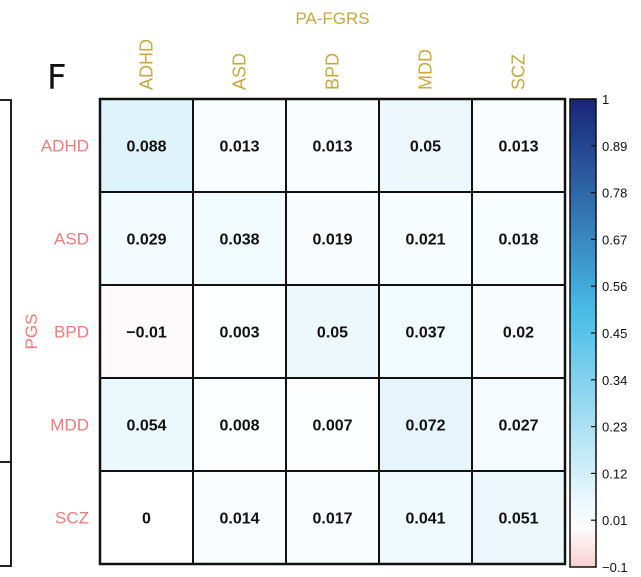  Describe the element at coordinates (6, 100) in the screenshot. I see `left-panel-edge-top` at that location.